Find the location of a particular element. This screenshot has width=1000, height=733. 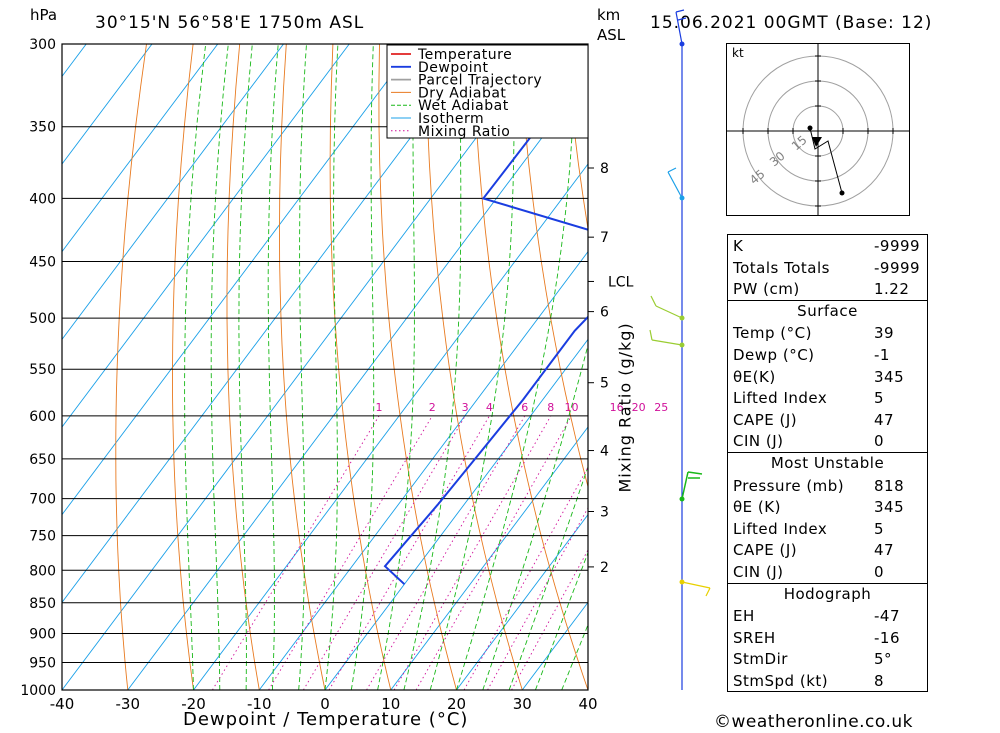

pressure-tick-label: 850 is located at coordinates (42, 604).